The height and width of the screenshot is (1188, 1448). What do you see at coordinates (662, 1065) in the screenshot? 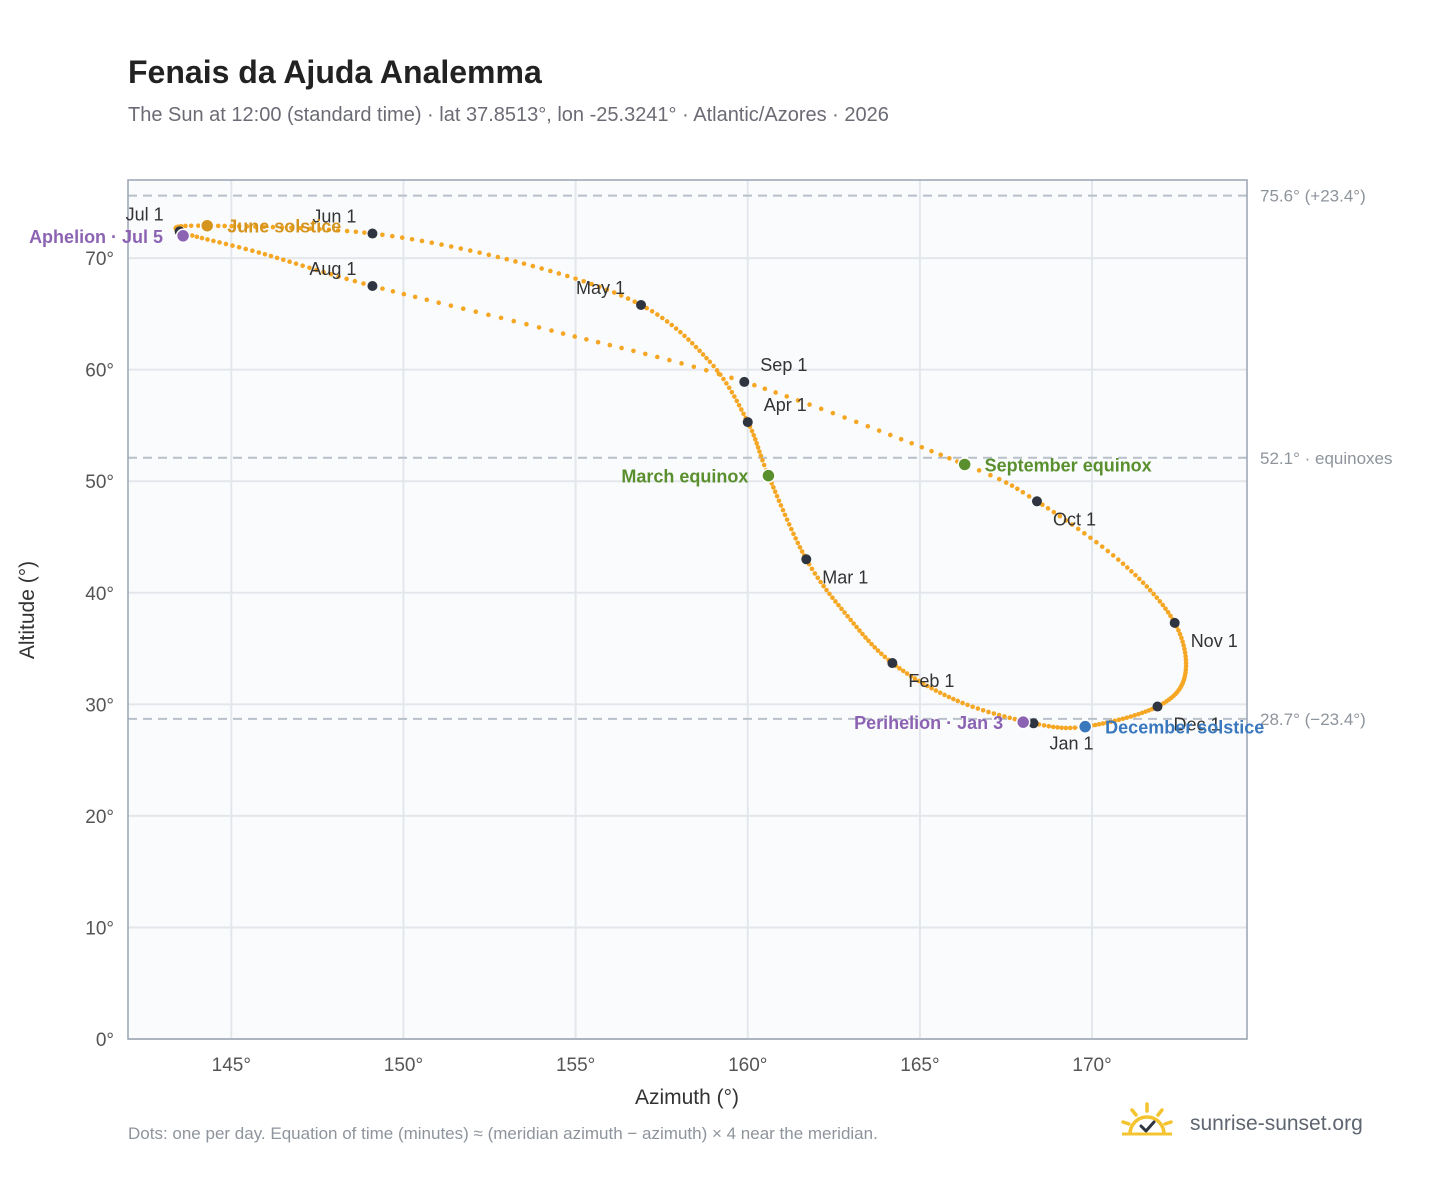
I see `x-axis-ticks: 145° 150° 155° 160° 165° 170°` at bounding box center [662, 1065].